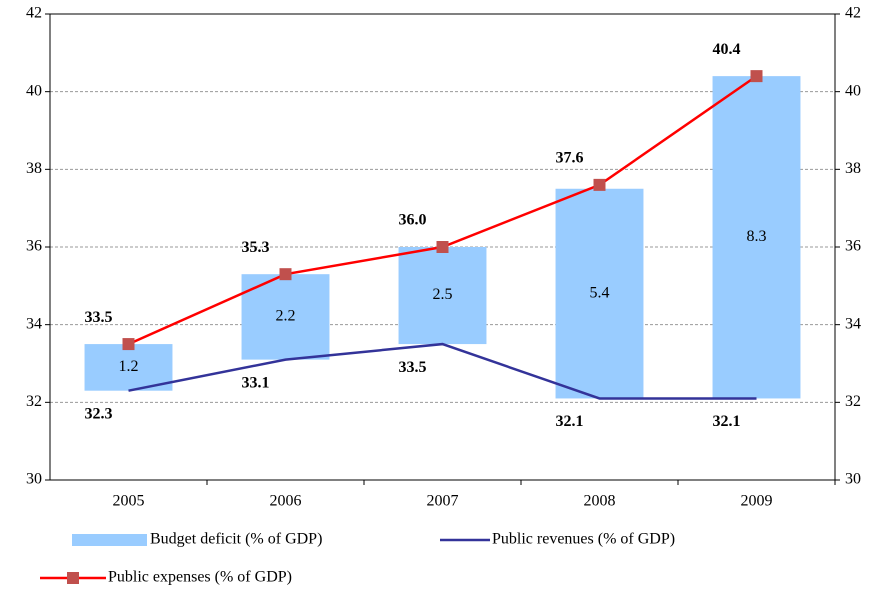 The image size is (880, 590). What do you see at coordinates (99, 413) in the screenshot?
I see `data-label: 32.3` at bounding box center [99, 413].